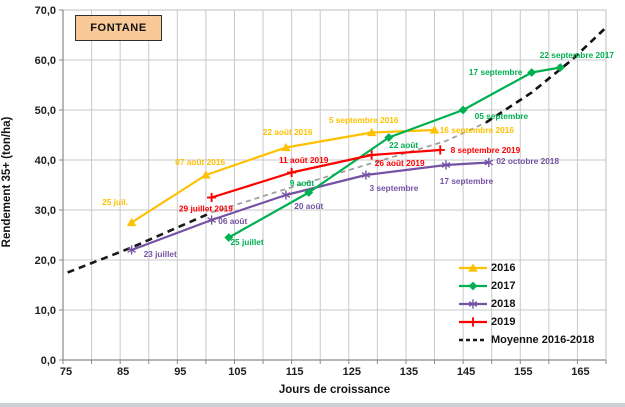 The image size is (625, 407). Describe the element at coordinates (45, 61) in the screenshot. I see `y-tick-label: 60,0` at that location.